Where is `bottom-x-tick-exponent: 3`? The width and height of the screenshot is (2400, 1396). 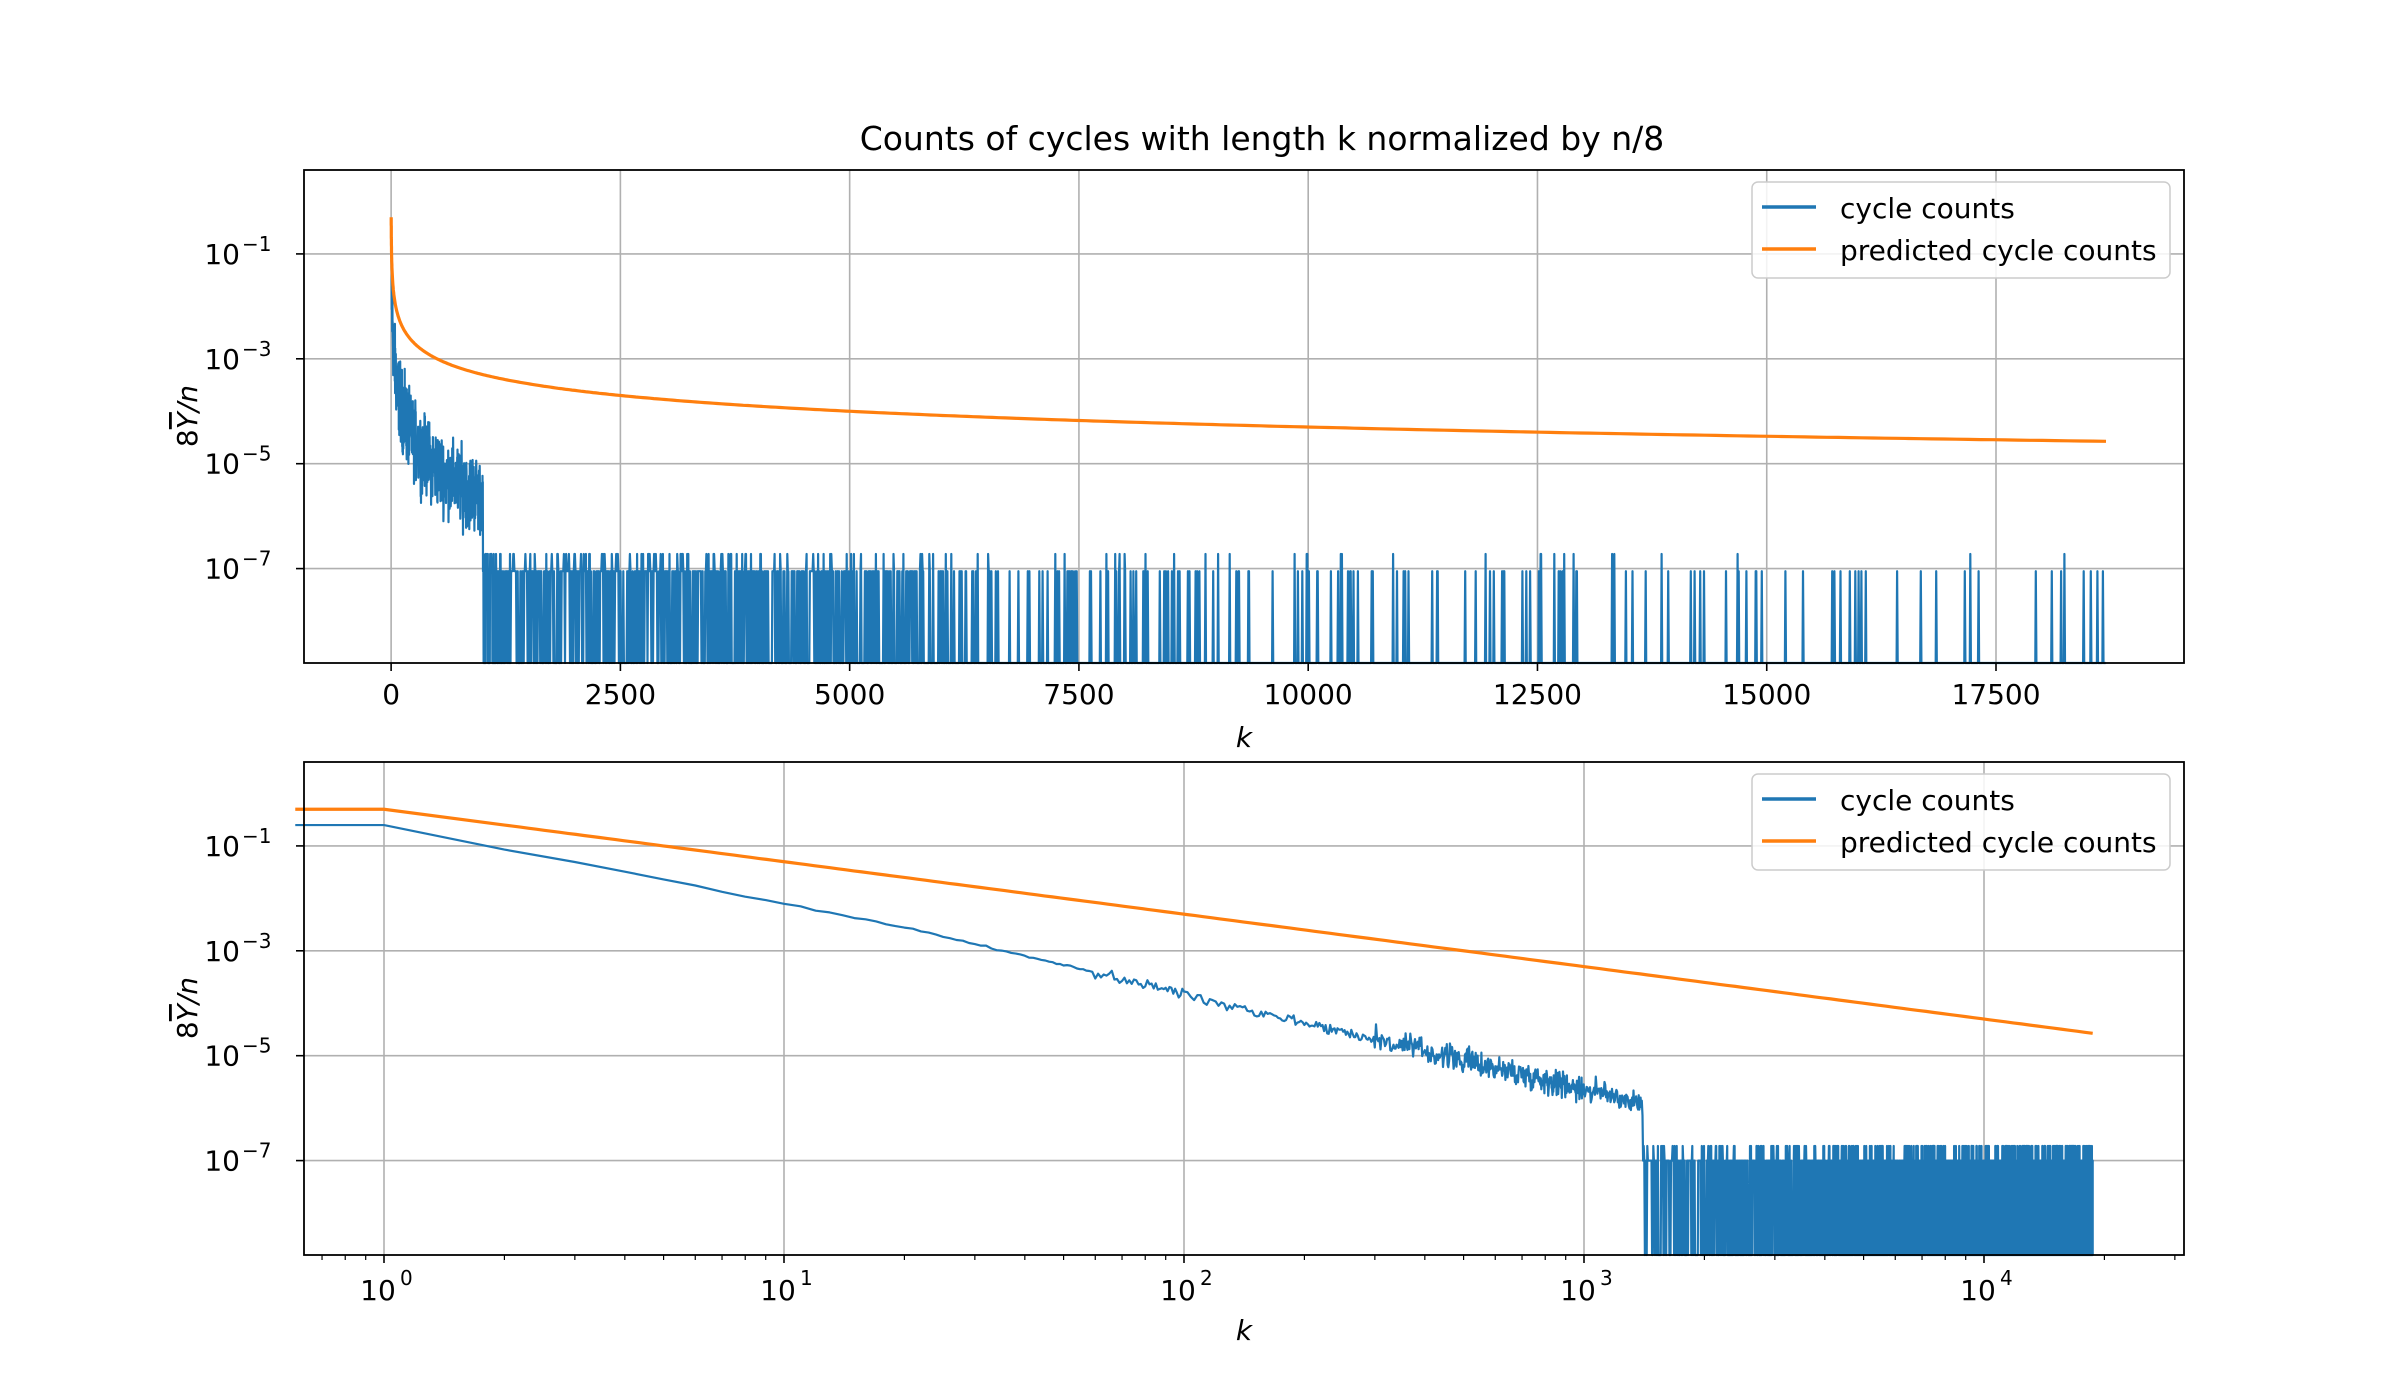
bottom-x-tick-exponent: 3 is located at coordinates (1606, 1278).